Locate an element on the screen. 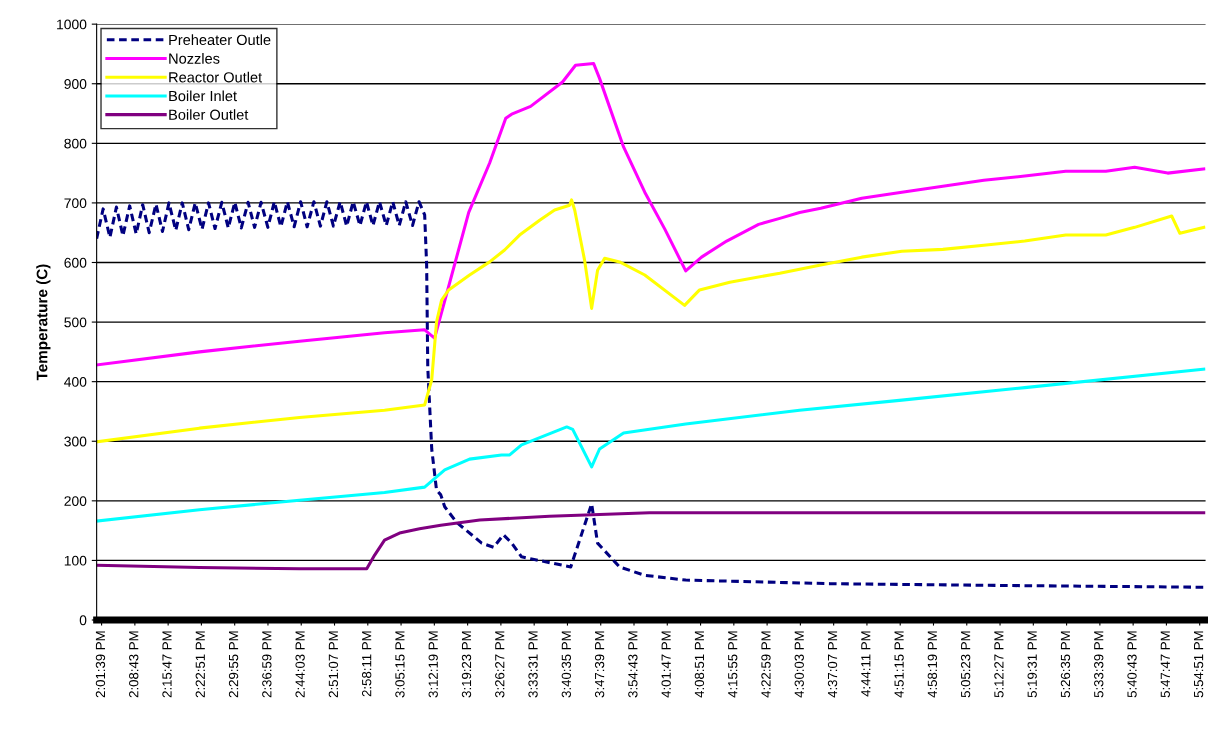  y-tick-label: 900 is located at coordinates (75, 84).